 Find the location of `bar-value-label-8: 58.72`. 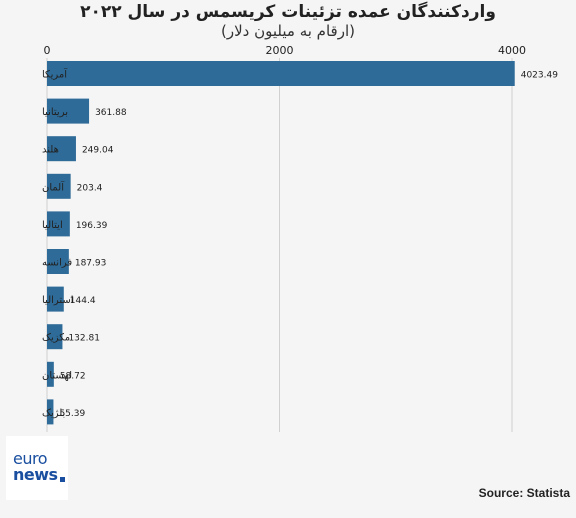

bar-value-label-8: 58.72 is located at coordinates (73, 376).